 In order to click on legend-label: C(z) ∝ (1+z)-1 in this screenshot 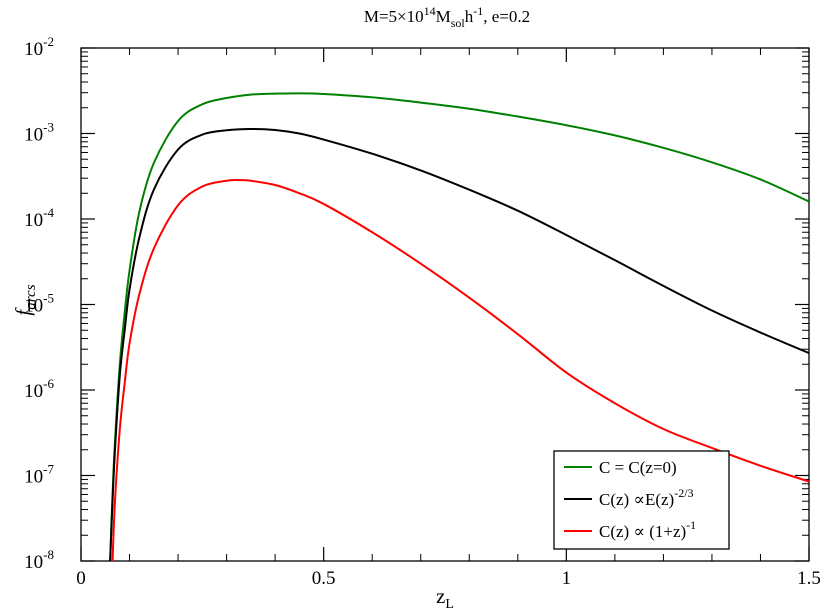, I will do `click(647, 529)`.